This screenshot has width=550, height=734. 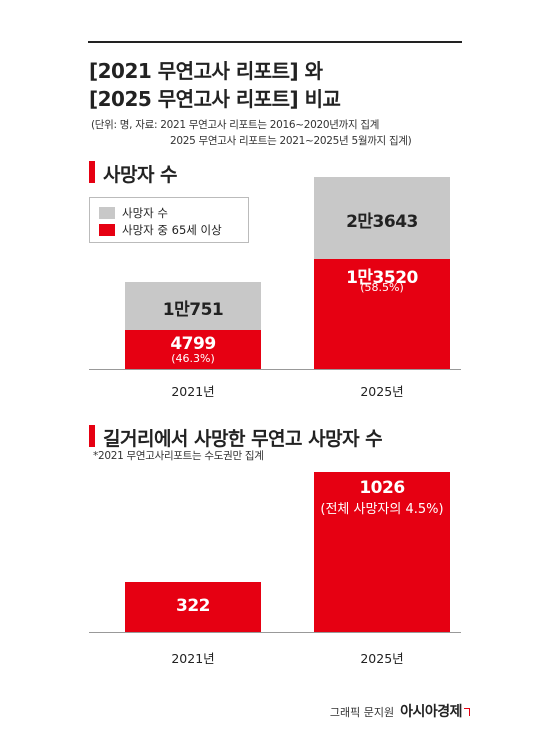 What do you see at coordinates (362, 712) in the screenshot?
I see `credit-label: 그래픽 문지원` at bounding box center [362, 712].